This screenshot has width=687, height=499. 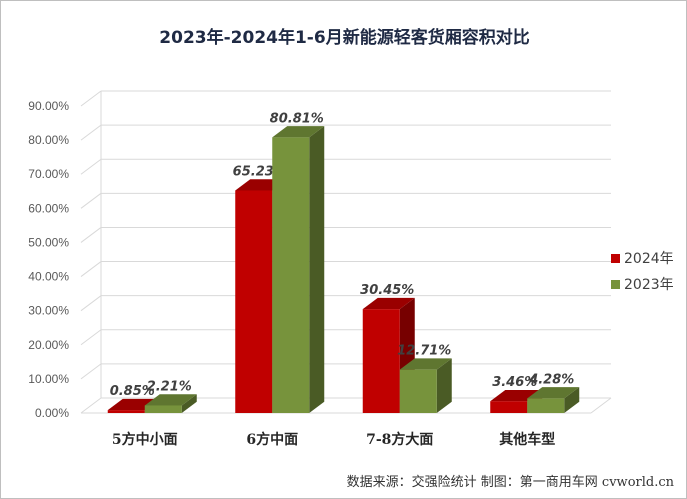 I want to click on x-tick-label: 其他车型, so click(x=527, y=439).